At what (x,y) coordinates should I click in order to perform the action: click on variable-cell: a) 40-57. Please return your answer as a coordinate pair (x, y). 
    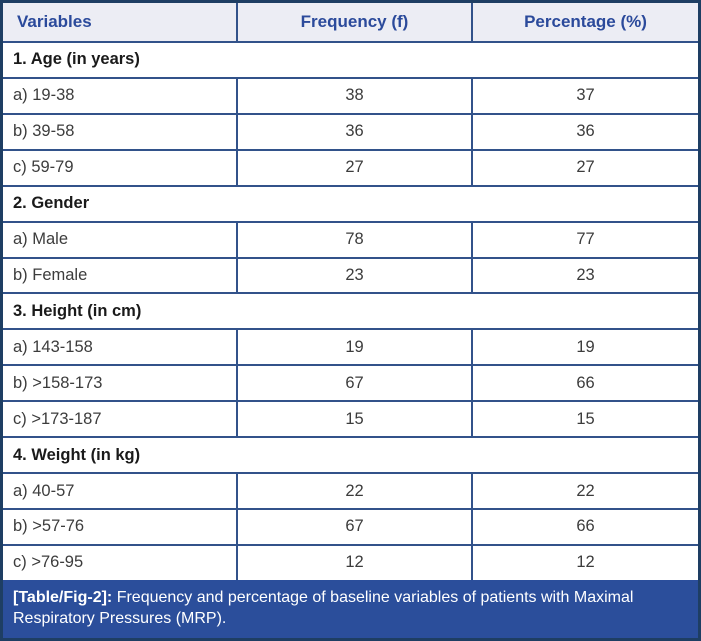
    Looking at the image, I should click on (120, 491).